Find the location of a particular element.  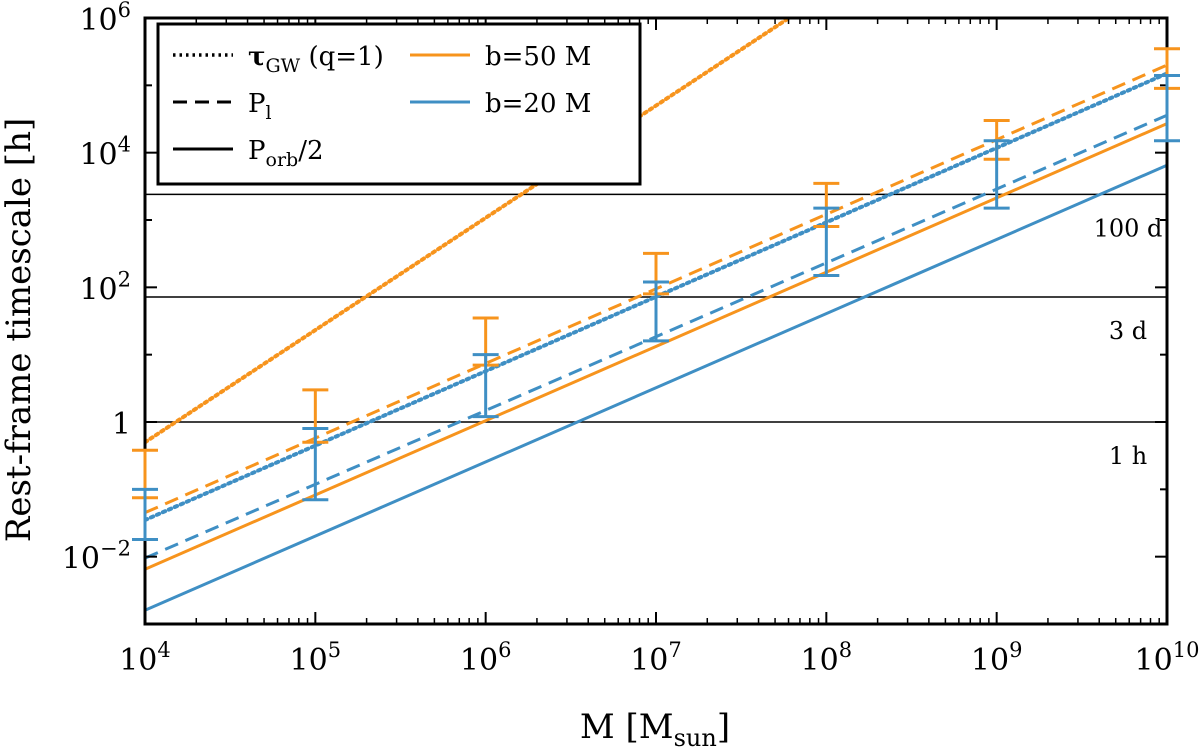

x-tick-label: 10¹⁰ is located at coordinates (1167, 658).